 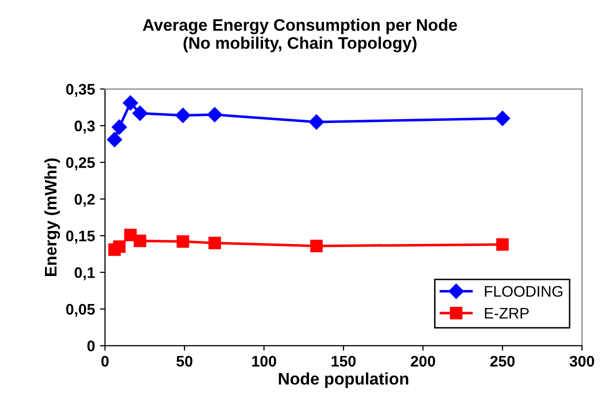 I want to click on legend-label: FLOODING, so click(x=523, y=291).